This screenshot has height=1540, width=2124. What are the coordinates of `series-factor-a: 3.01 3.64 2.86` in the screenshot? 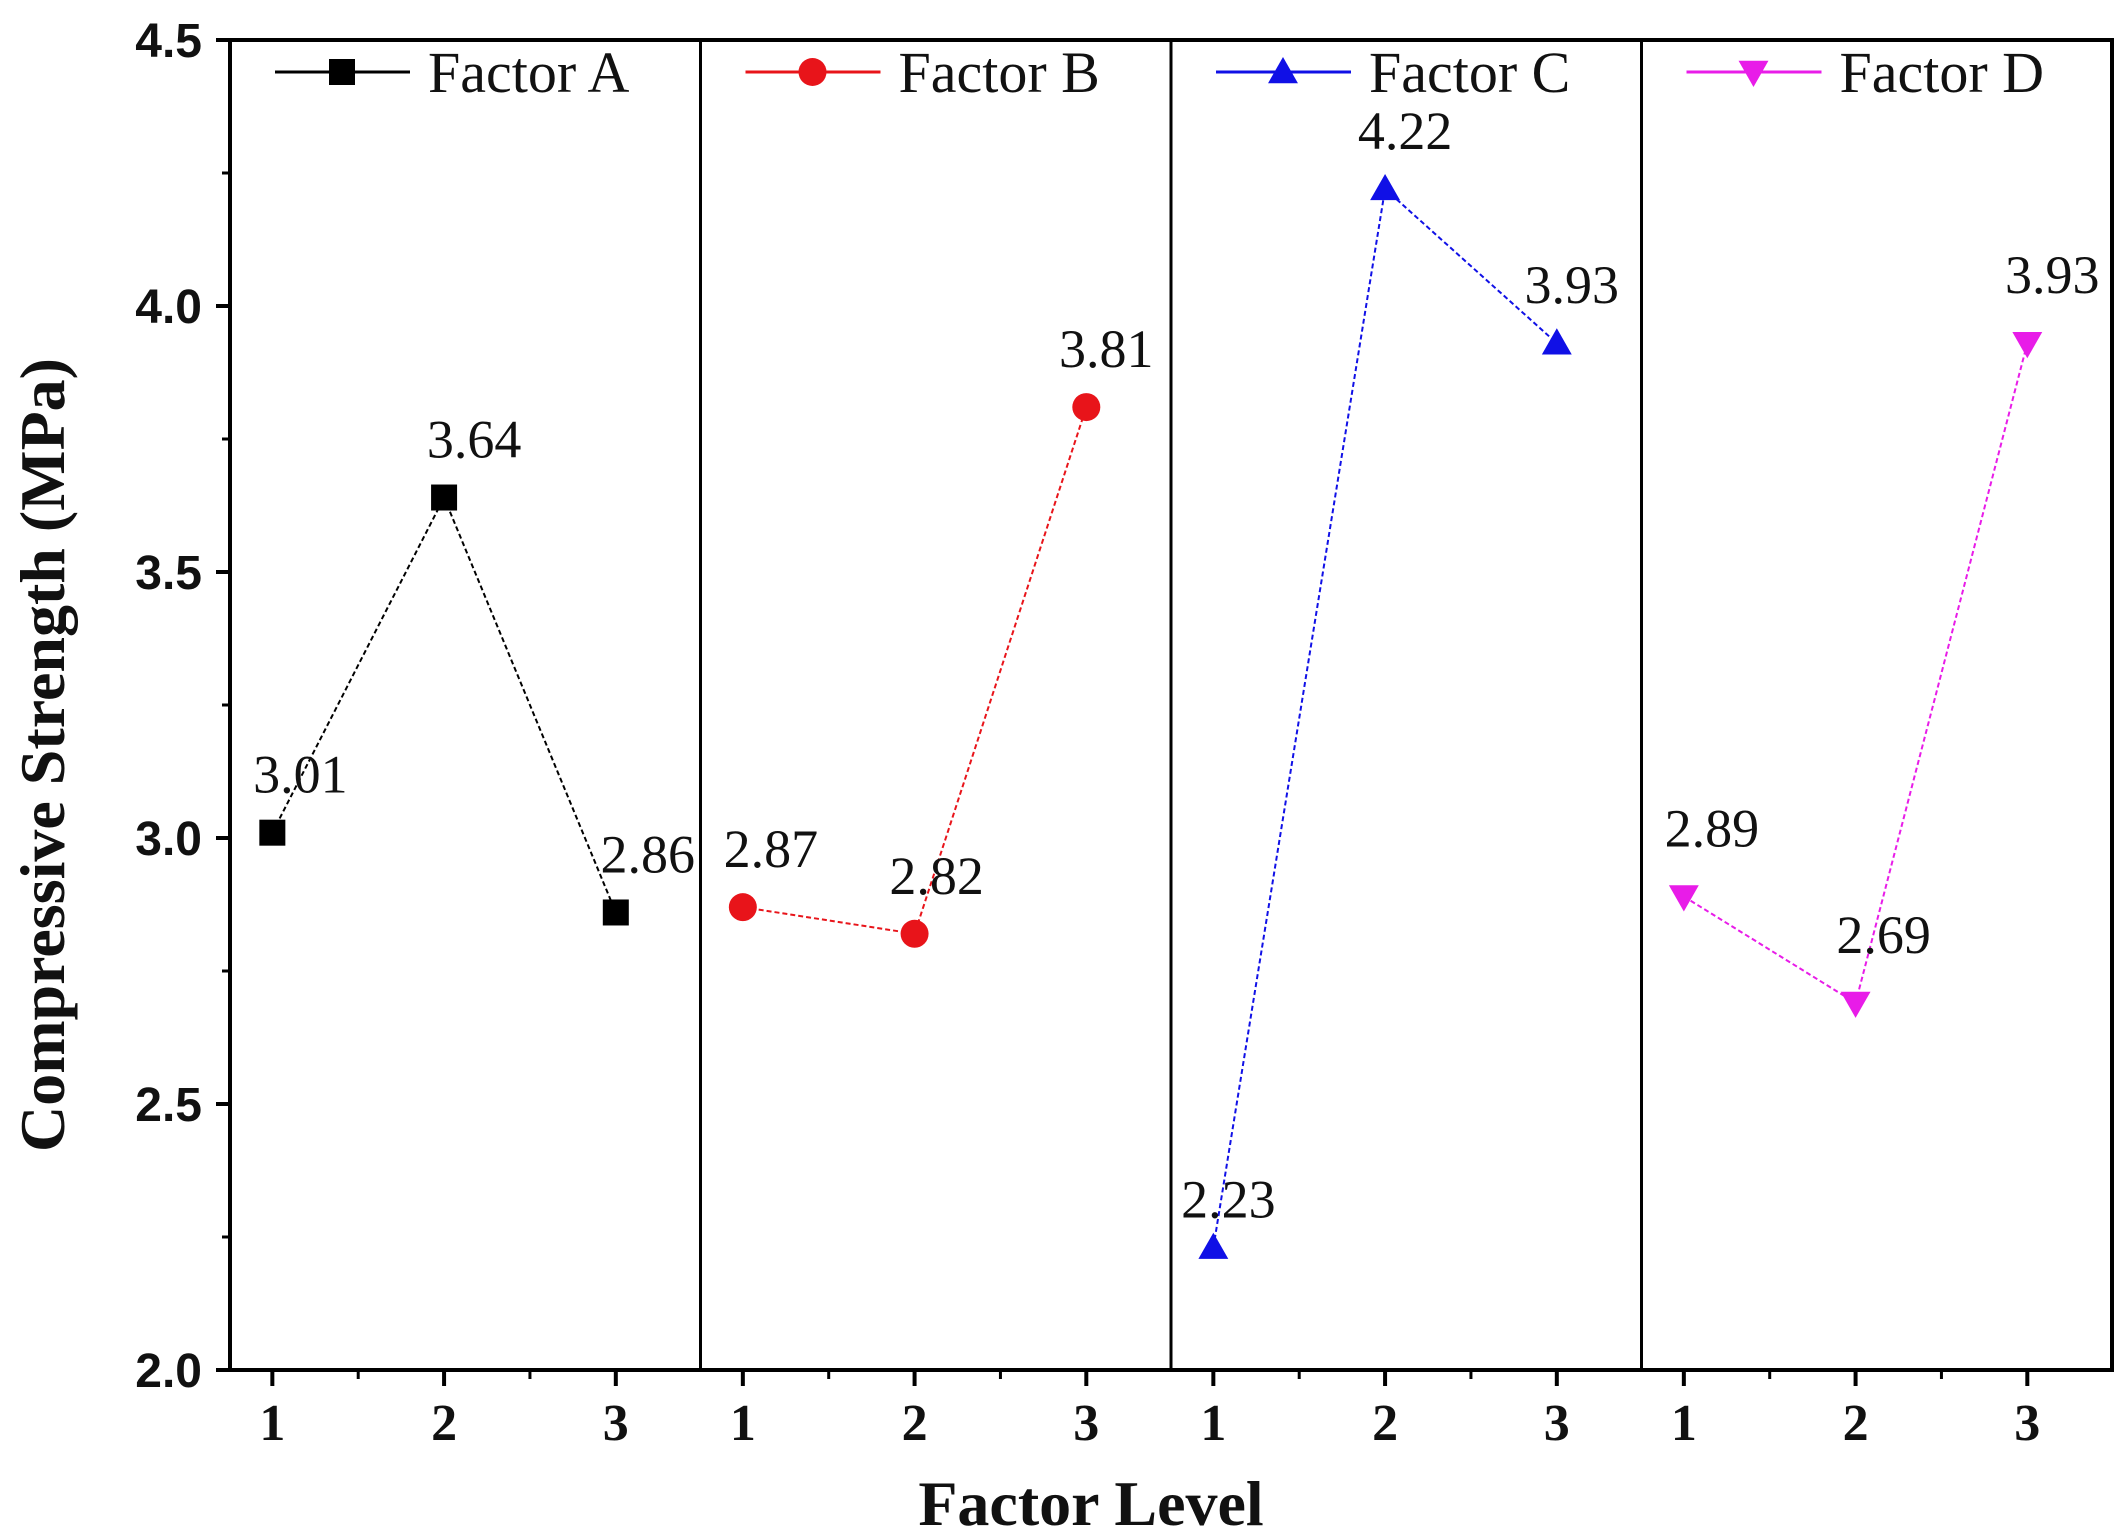 It's located at (474, 668).